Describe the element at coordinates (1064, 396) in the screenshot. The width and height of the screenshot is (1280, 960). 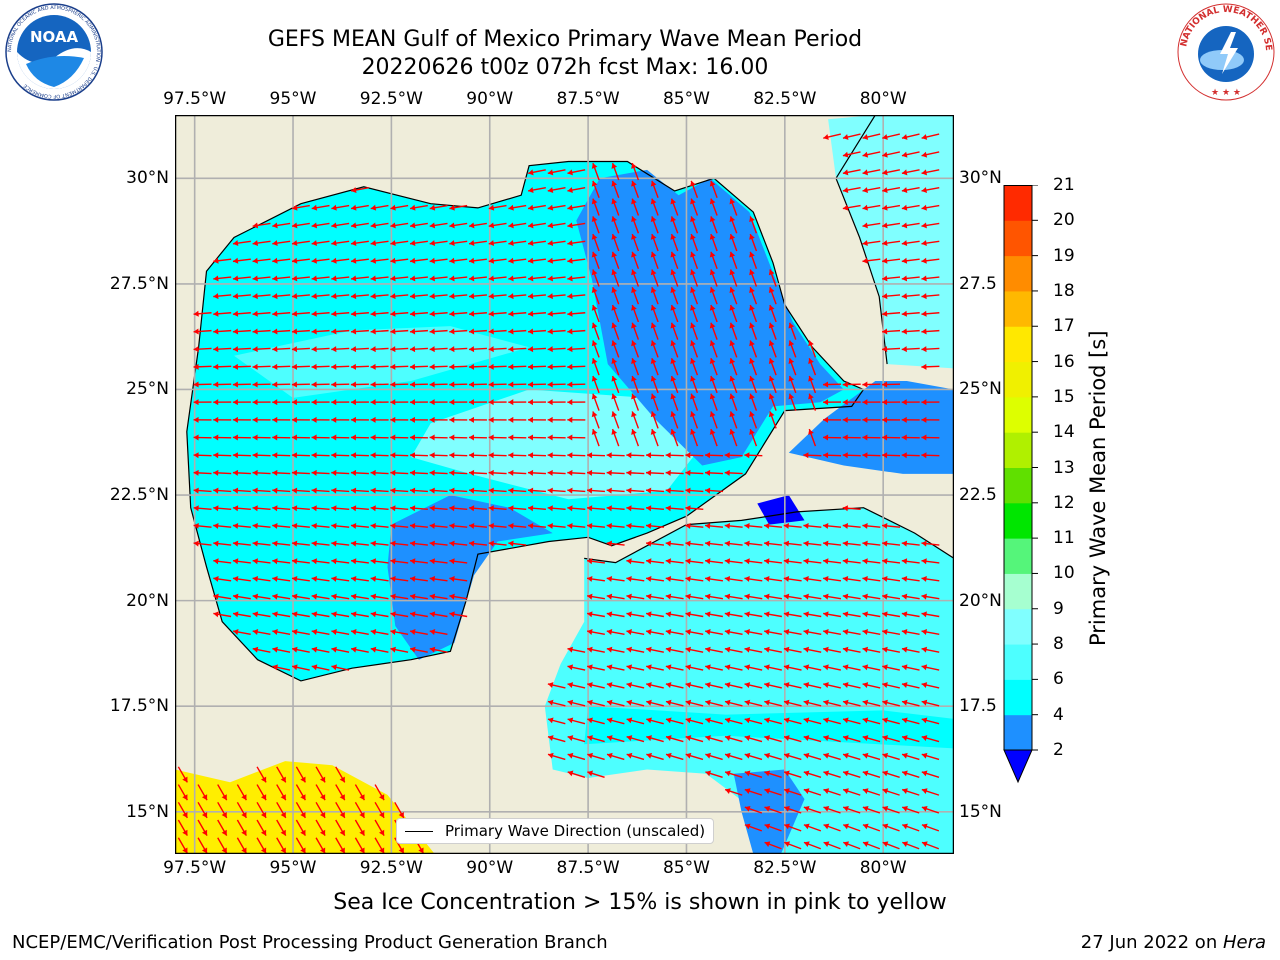
I see `colorbar-tick-label: 15` at that location.